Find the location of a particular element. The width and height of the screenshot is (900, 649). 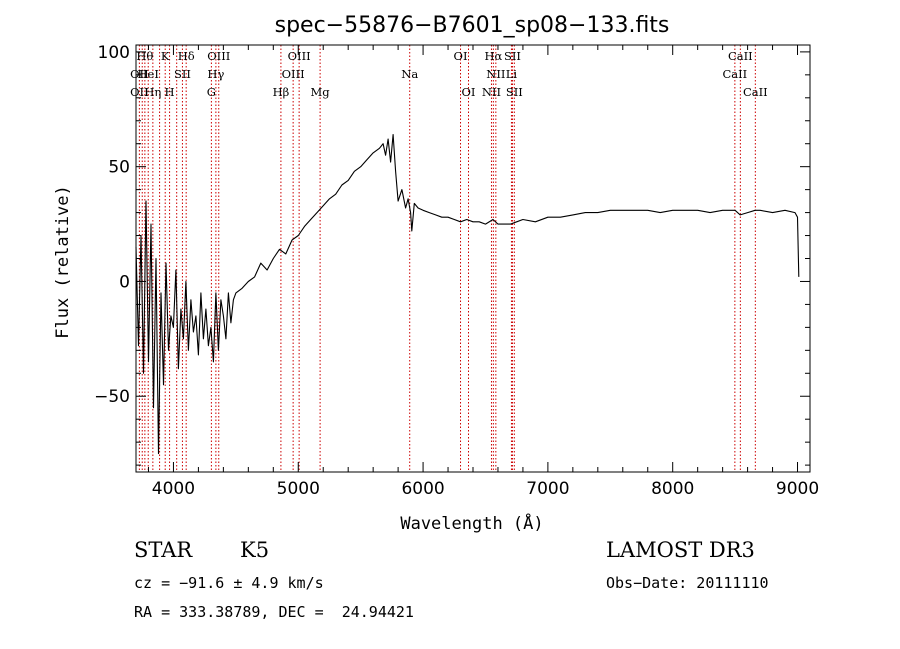

line-label-18: OII is located at coordinates (139, 92).